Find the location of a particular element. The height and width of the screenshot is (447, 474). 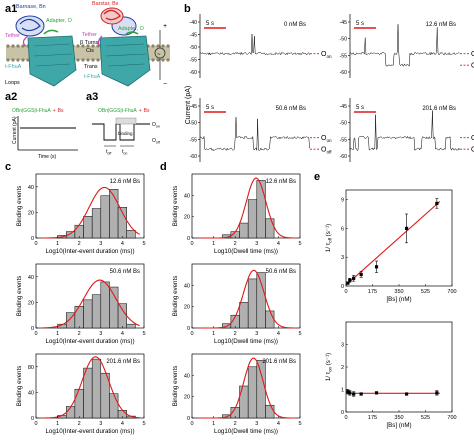

x-tick-label: 4 is located at coordinates (278, 334).